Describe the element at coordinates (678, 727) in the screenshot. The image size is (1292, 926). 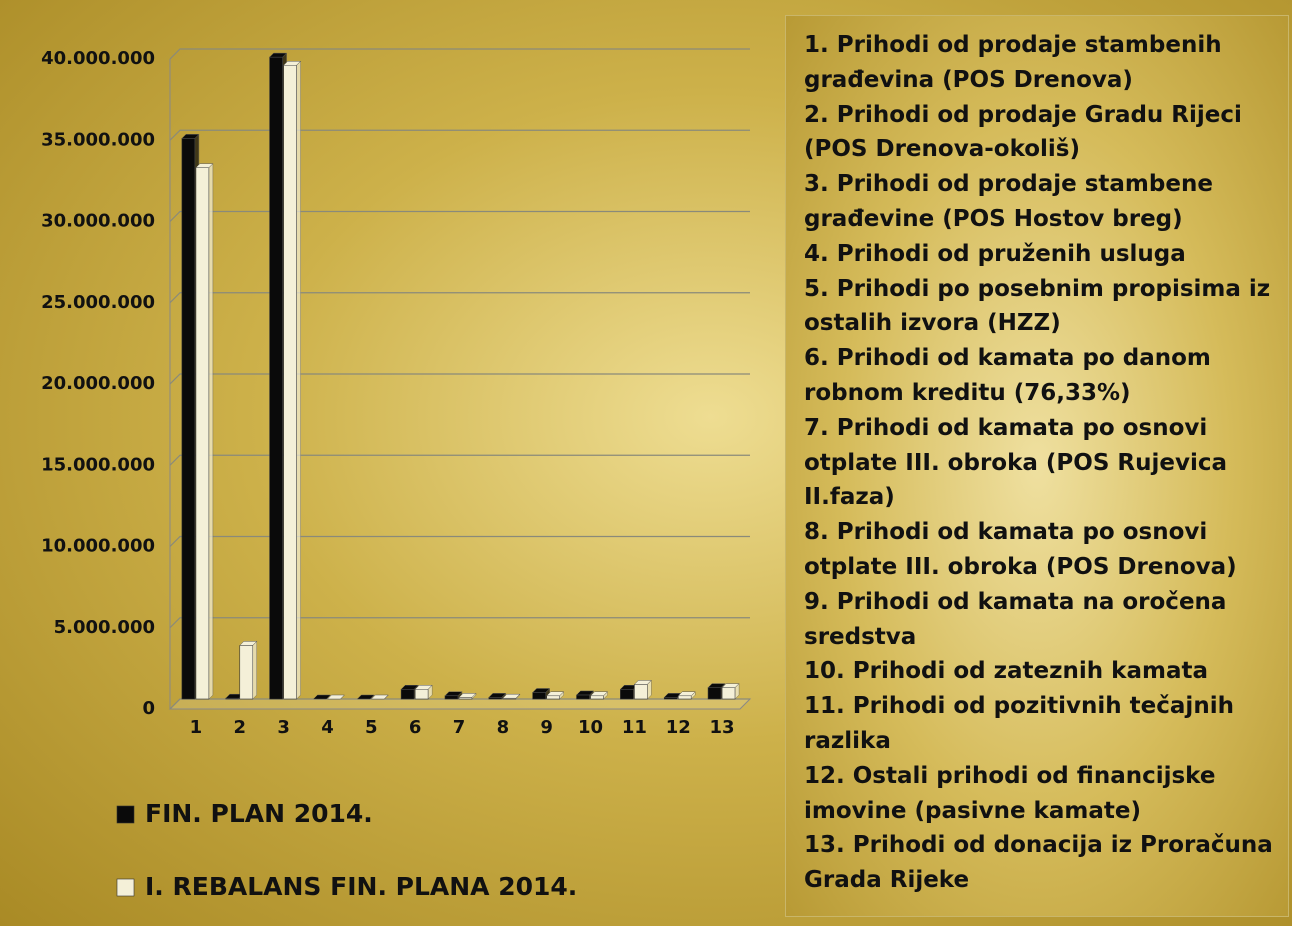
I see `x-tick-label: 12` at that location.